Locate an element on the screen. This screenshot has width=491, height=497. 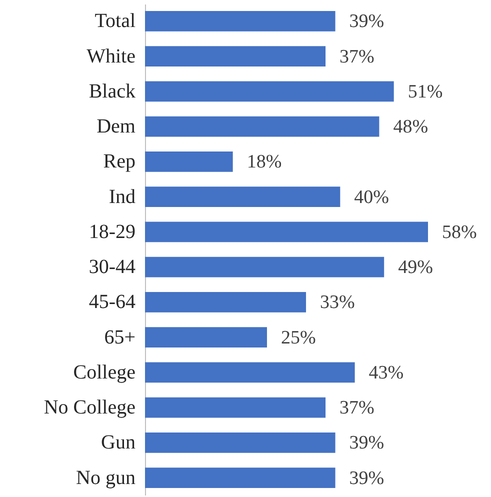
y-tick-label: 18-29 is located at coordinates (112, 231).